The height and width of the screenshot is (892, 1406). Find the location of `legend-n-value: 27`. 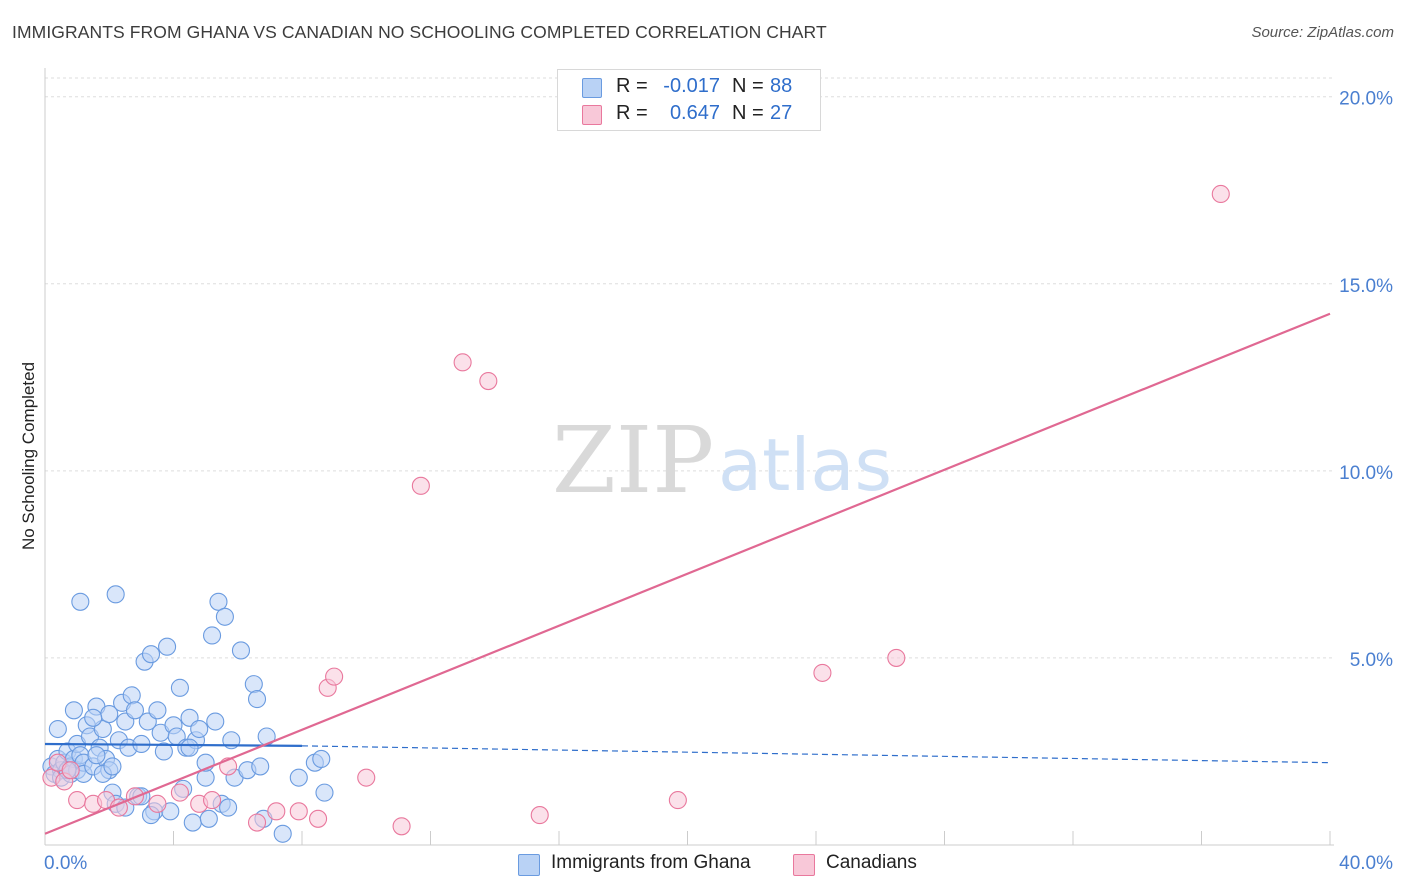

legend-n-value: 27 is located at coordinates (781, 113).